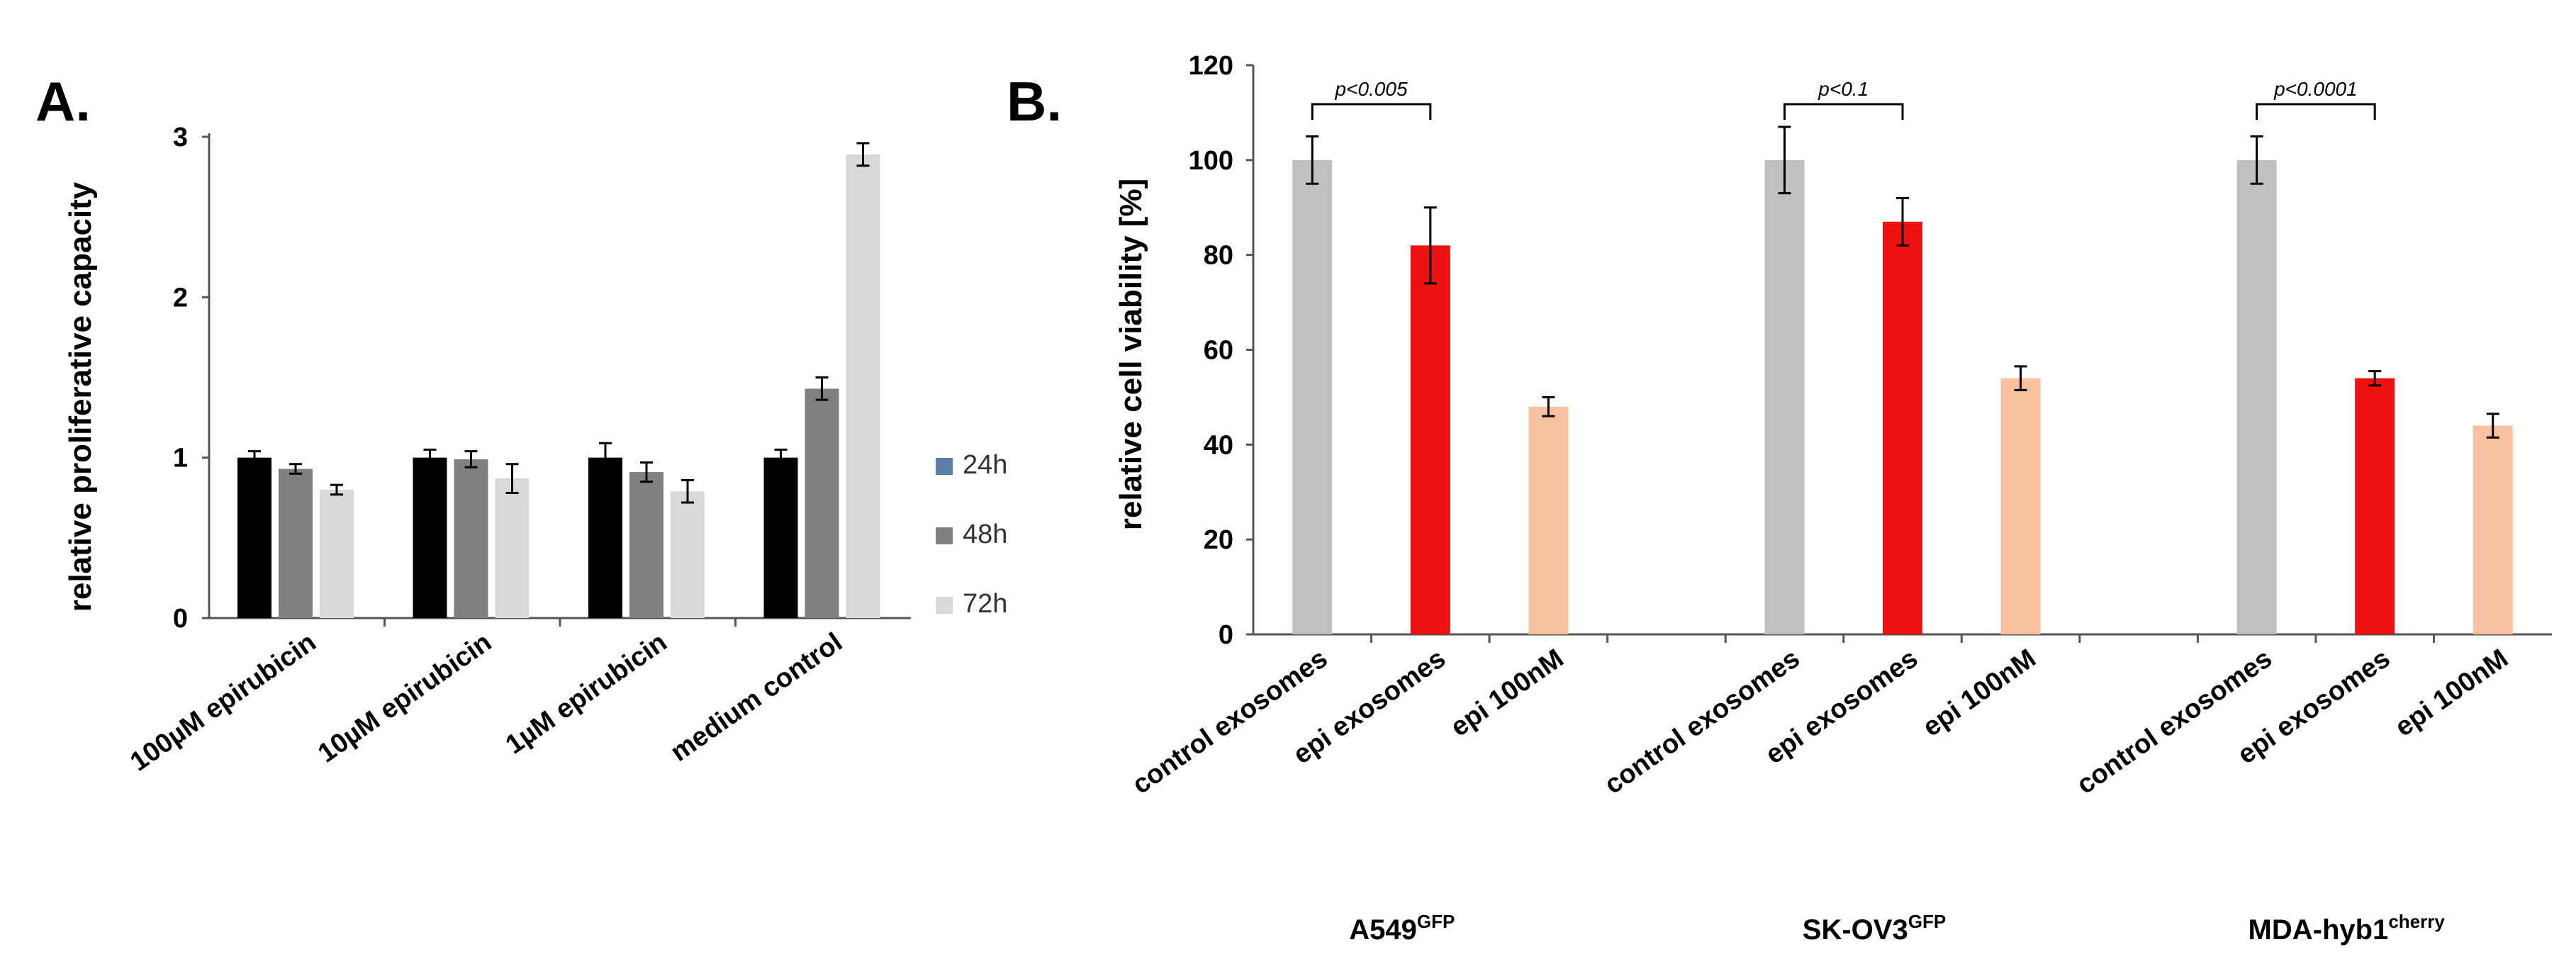 This screenshot has height=976, width=2576. I want to click on panel-b-significance-bracket: p<0.005, so click(1371, 99).